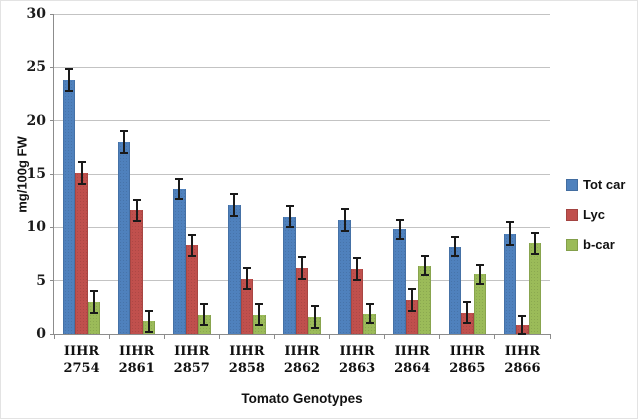 This screenshot has width=638, height=419. What do you see at coordinates (36, 14) in the screenshot?
I see `y-tick-label: 30` at bounding box center [36, 14].